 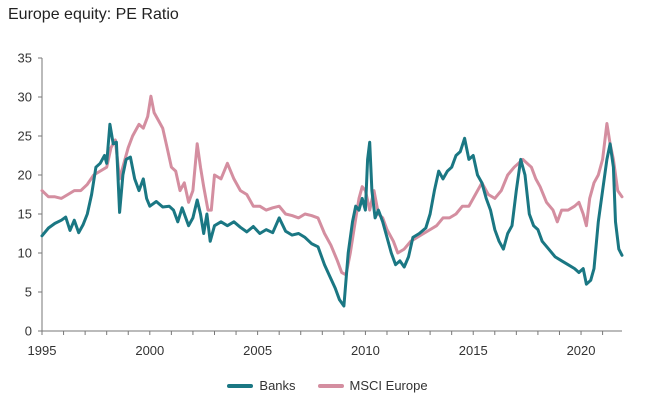 I want to click on x-tick-label: 2000, so click(x=149, y=350).